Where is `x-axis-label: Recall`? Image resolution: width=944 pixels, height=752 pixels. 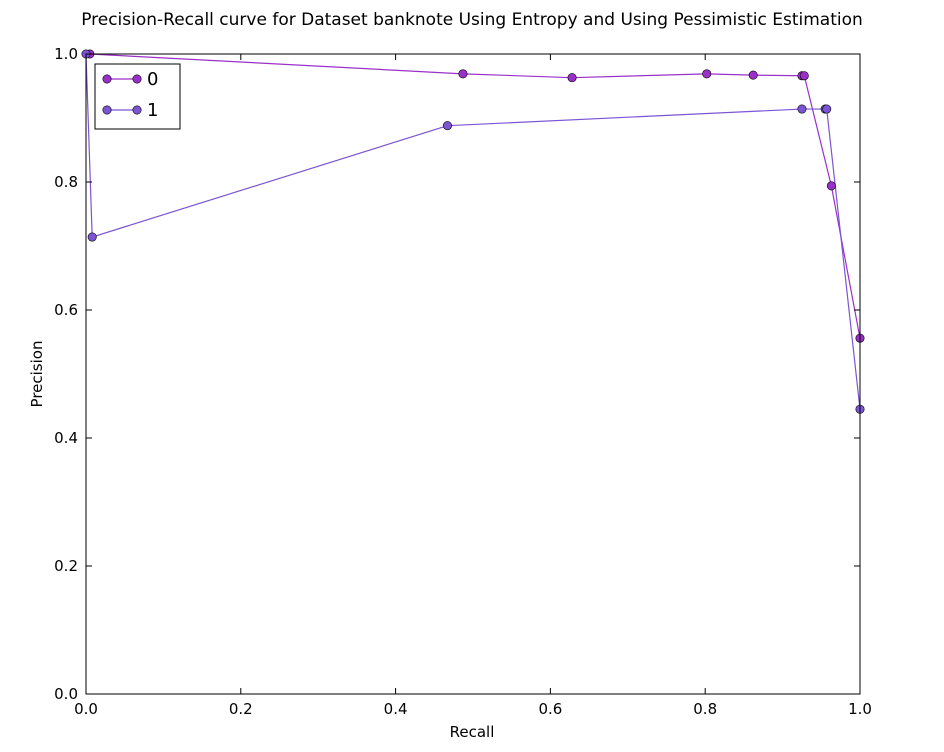
x-axis-label: Recall is located at coordinates (472, 732).